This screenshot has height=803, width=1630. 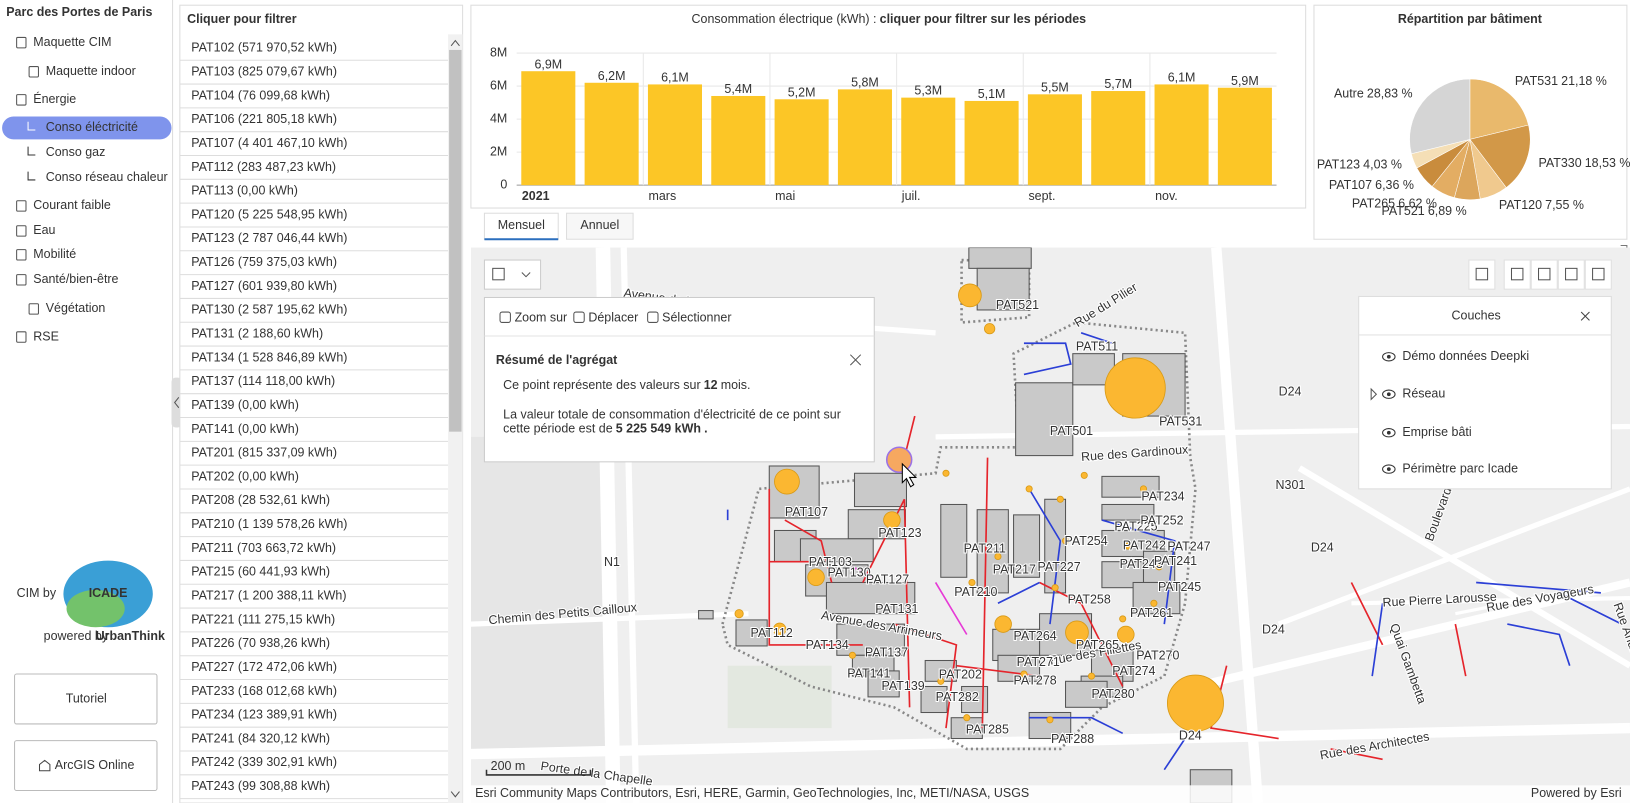 I want to click on layer-item: Réseau, so click(x=1423, y=394).